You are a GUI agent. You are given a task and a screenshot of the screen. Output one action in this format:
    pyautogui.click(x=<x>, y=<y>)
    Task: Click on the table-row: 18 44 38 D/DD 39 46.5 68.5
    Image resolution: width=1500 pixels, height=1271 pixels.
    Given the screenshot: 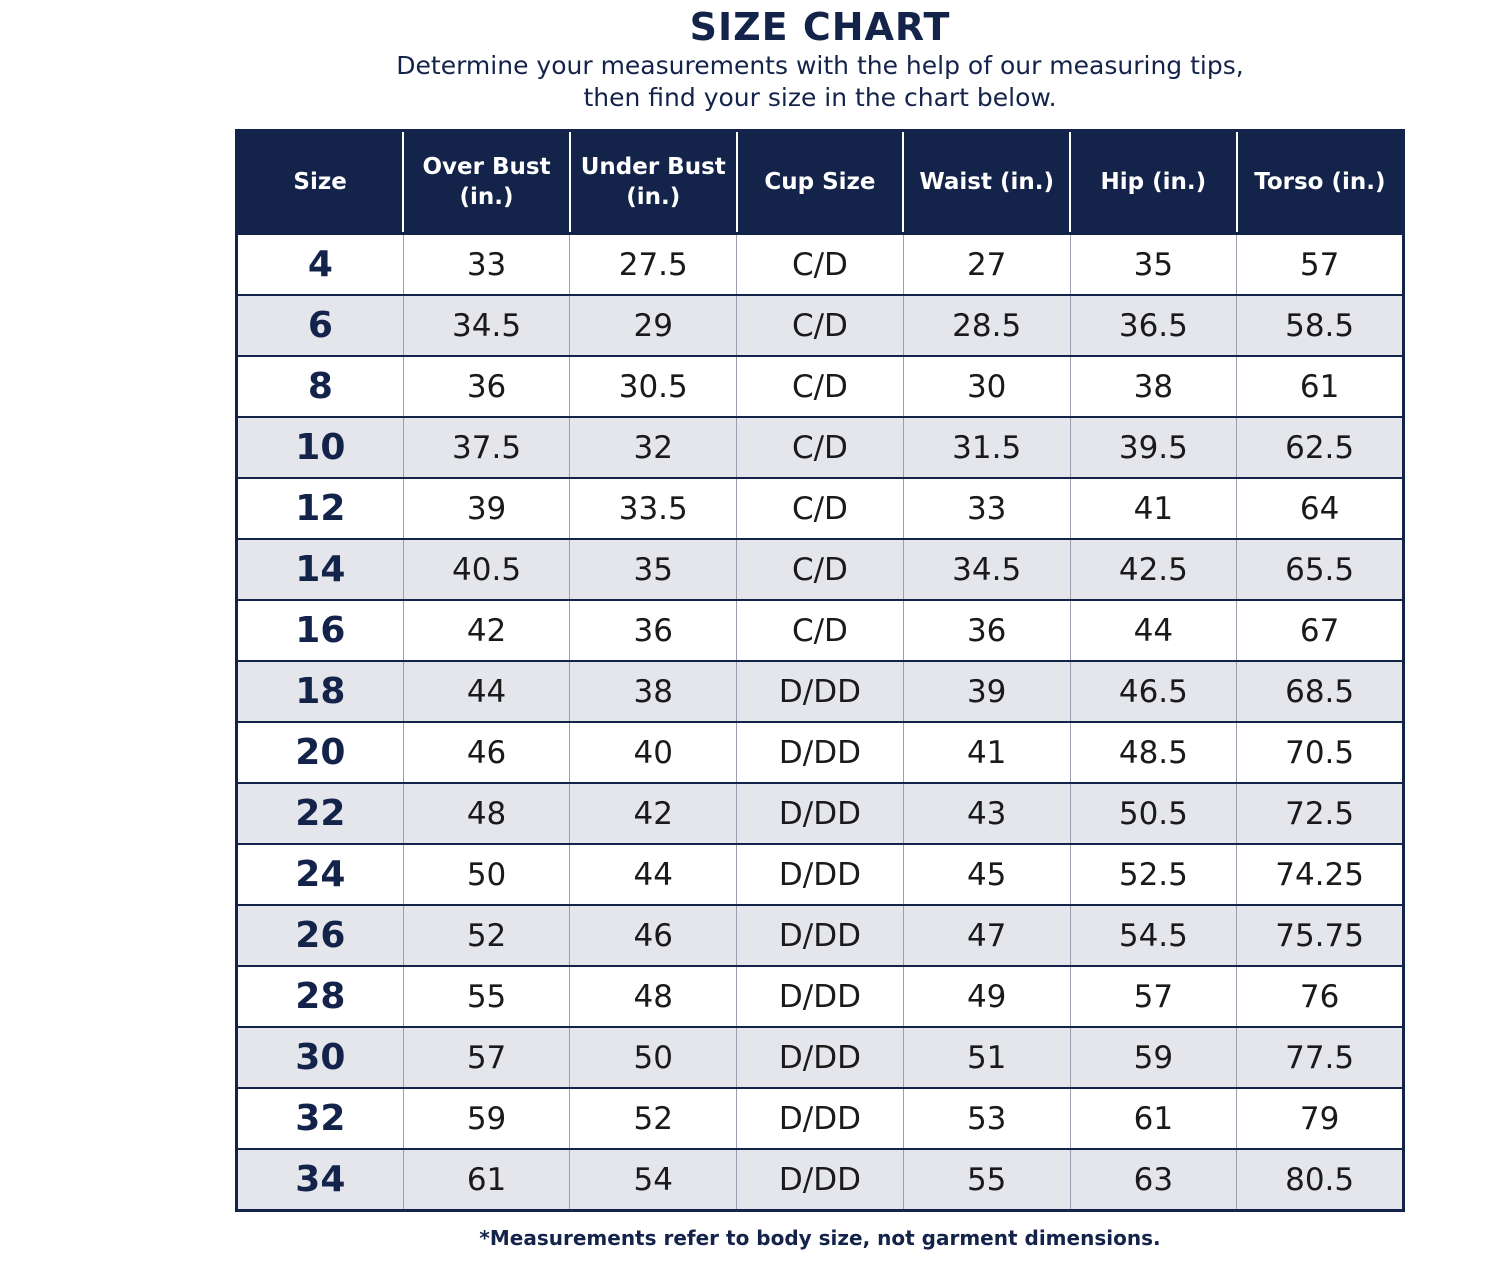 What is the action you would take?
    pyautogui.click(x=820, y=691)
    